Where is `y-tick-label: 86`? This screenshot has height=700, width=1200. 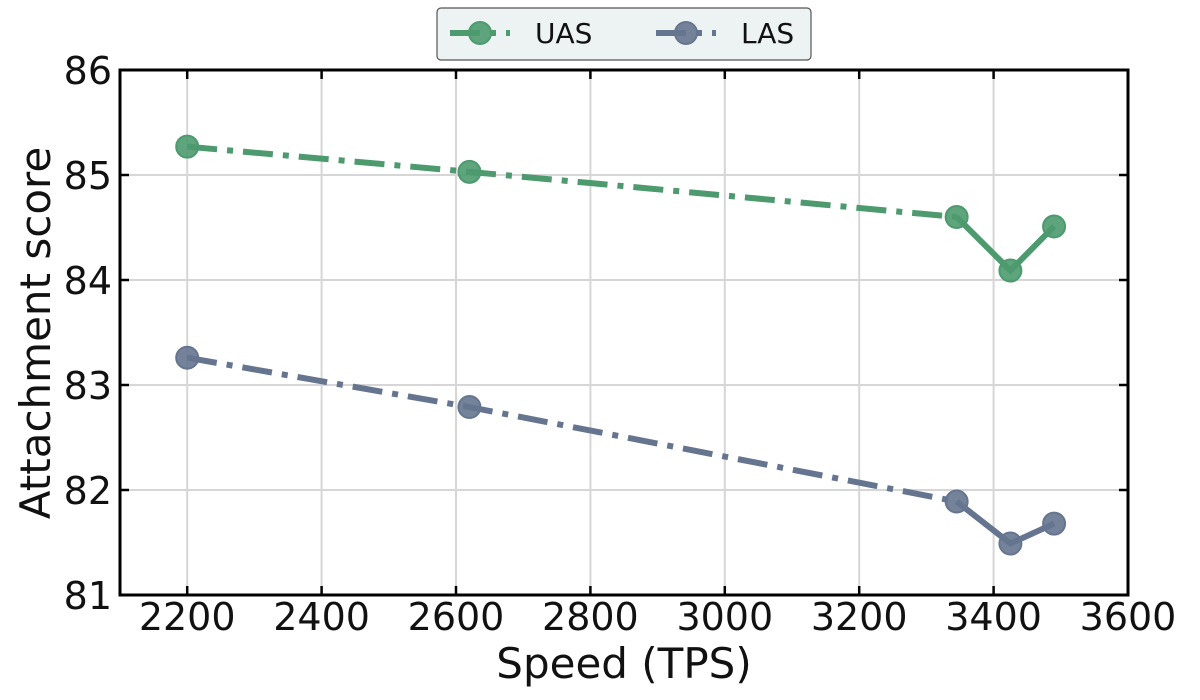 y-tick-label: 86 is located at coordinates (88, 71).